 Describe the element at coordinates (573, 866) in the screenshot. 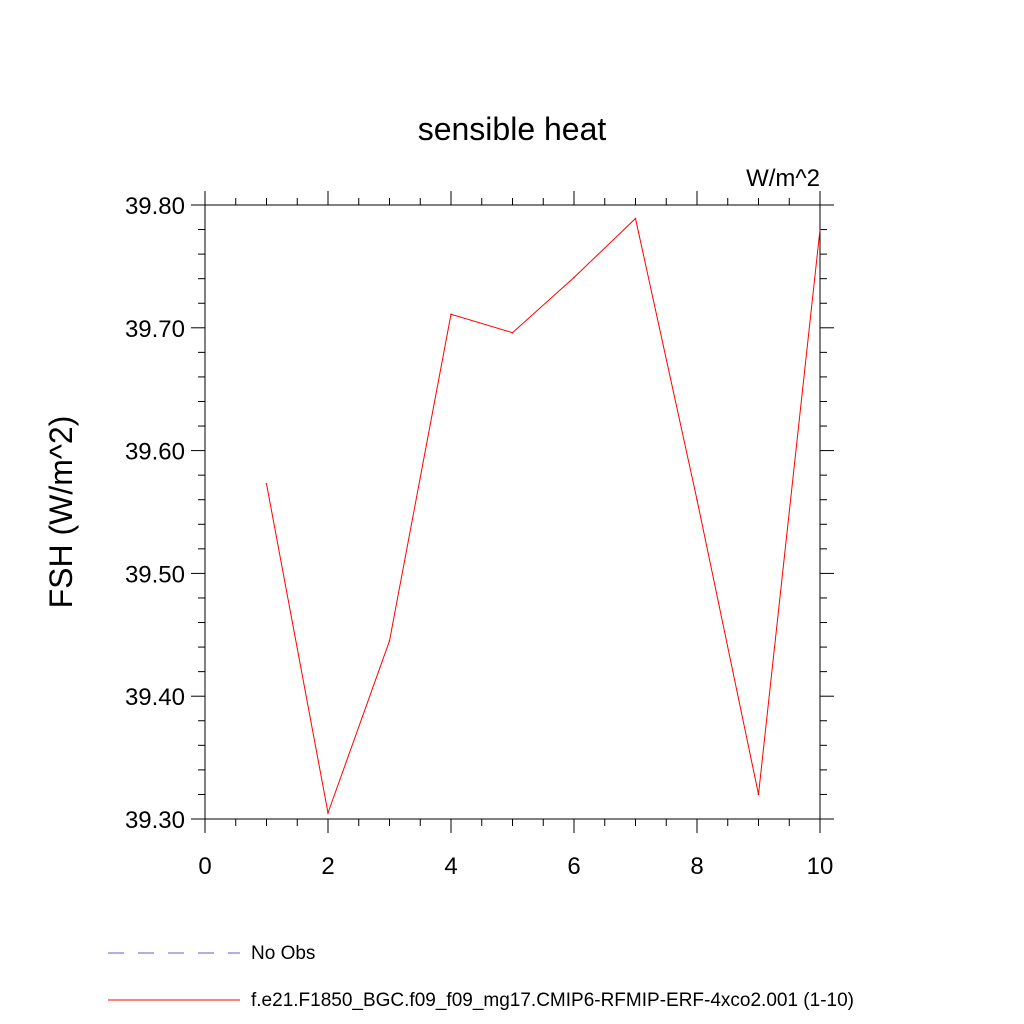

I see `x-tick-label: 6` at that location.